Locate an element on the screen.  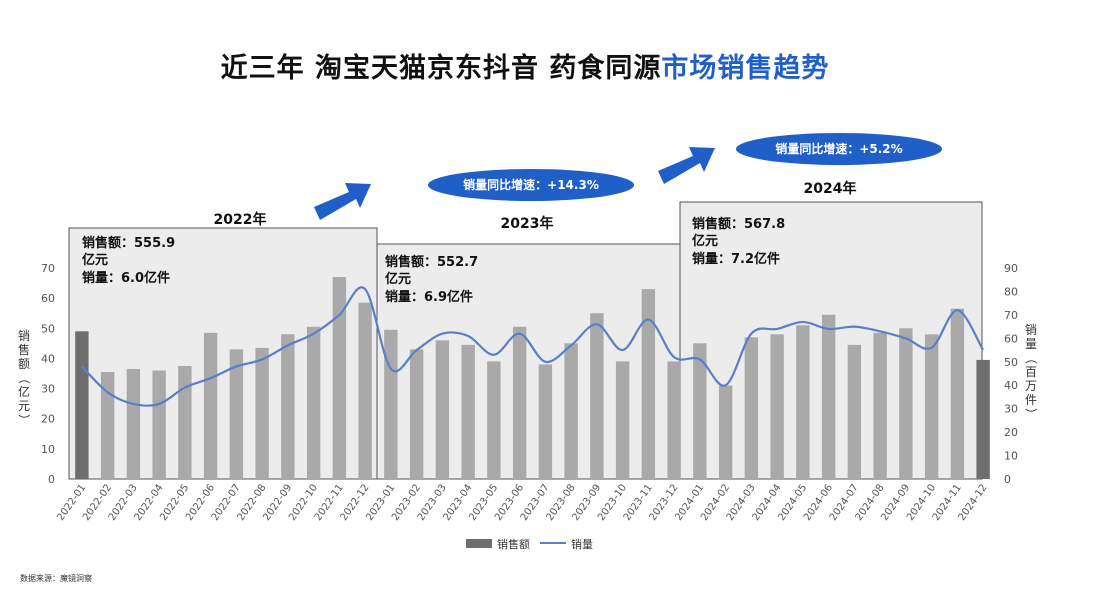
title-highlight: 市场销售趋势 is located at coordinates (745, 68).